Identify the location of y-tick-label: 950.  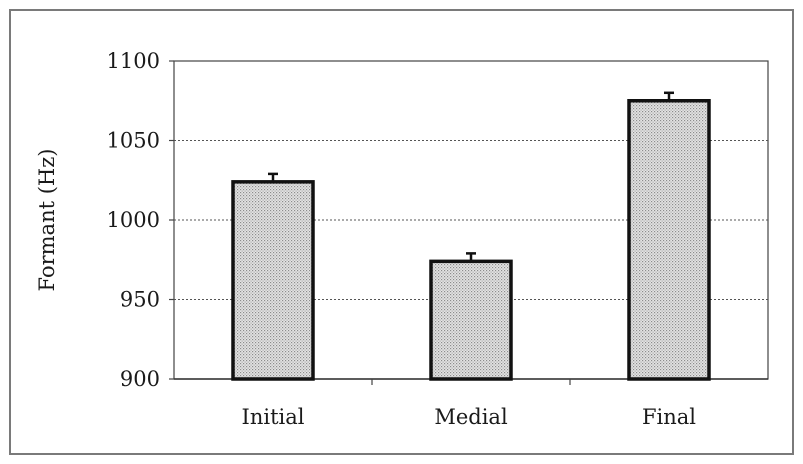
(140, 300).